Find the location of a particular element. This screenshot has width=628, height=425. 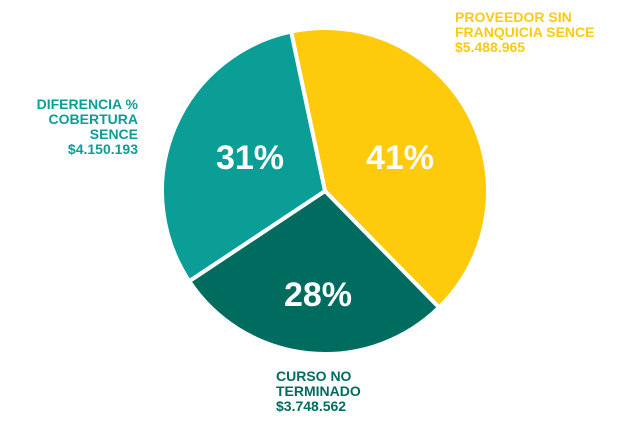

slice-label: DIFERENCIA % COBERTURA SENCE $4.150.193 is located at coordinates (74, 127).